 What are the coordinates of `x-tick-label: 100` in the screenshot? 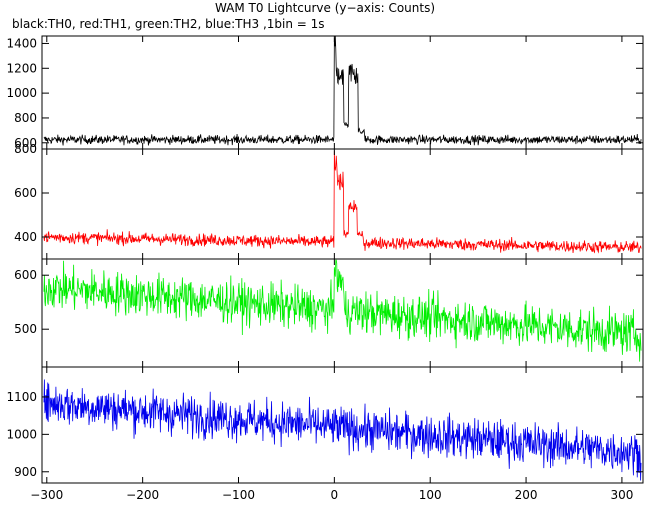 It's located at (430, 495).